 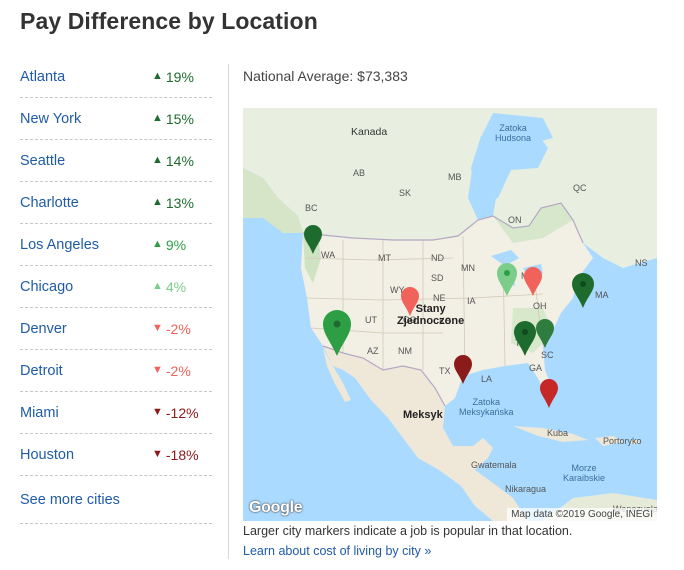 What do you see at coordinates (116, 245) in the screenshot?
I see `city-row-los-angeles: Los Angeles ▲ 9%` at bounding box center [116, 245].